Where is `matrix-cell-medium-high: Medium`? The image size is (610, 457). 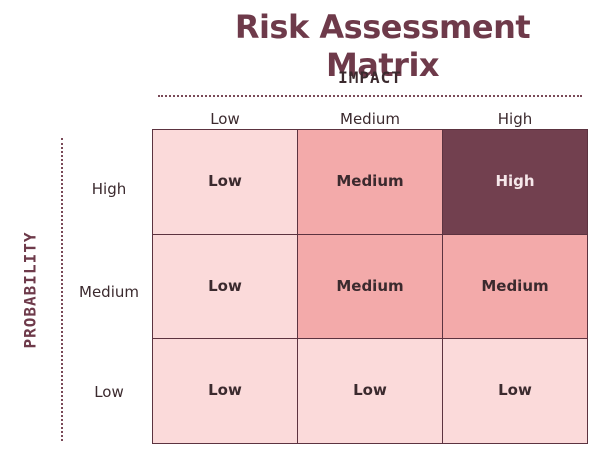
matrix-cell-medium-high: Medium is located at coordinates (515, 286).